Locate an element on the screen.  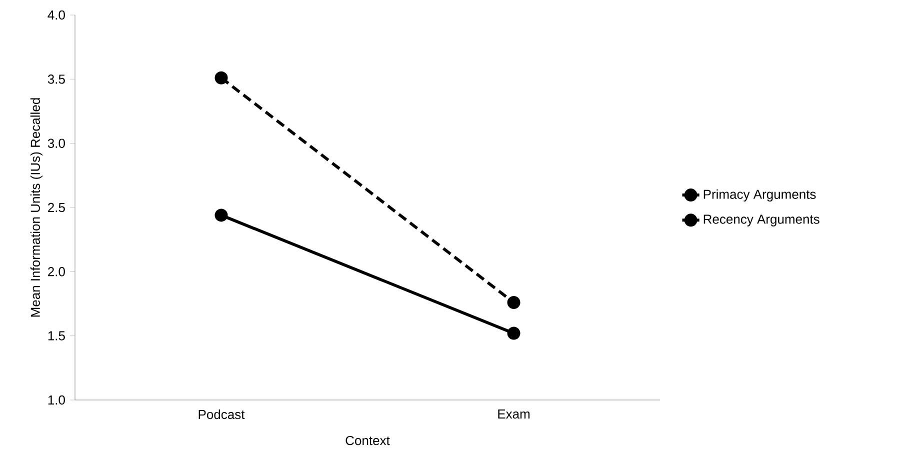
y-tick-label: 1.5 is located at coordinates (56, 335).